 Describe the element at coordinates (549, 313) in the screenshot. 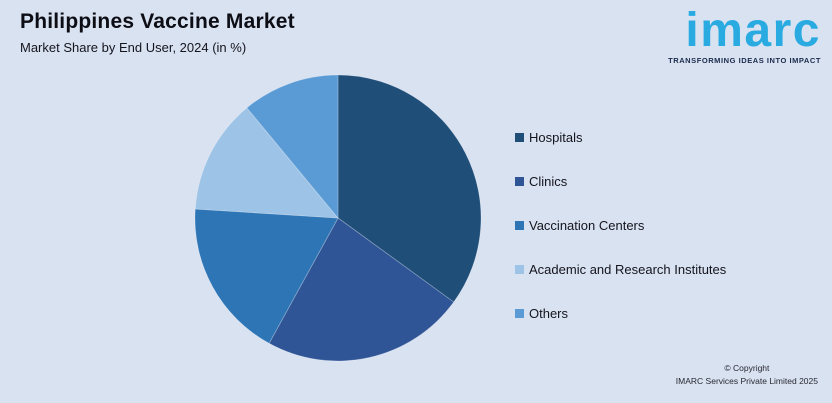

I see `legend-label: Others` at that location.